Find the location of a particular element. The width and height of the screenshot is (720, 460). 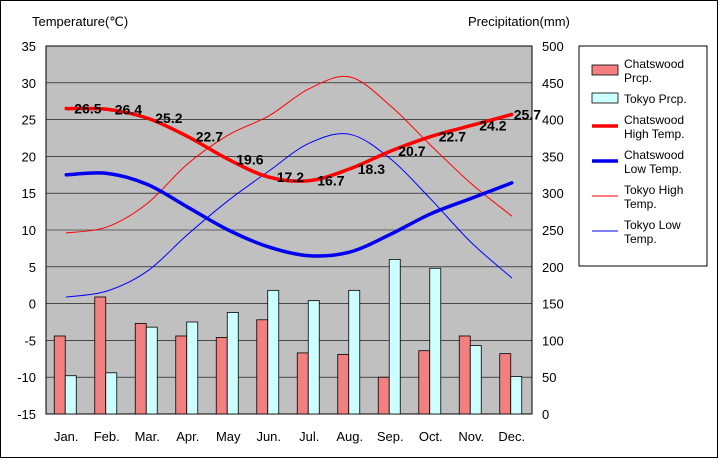

high-temp-data-label: 17.2 is located at coordinates (290, 177).